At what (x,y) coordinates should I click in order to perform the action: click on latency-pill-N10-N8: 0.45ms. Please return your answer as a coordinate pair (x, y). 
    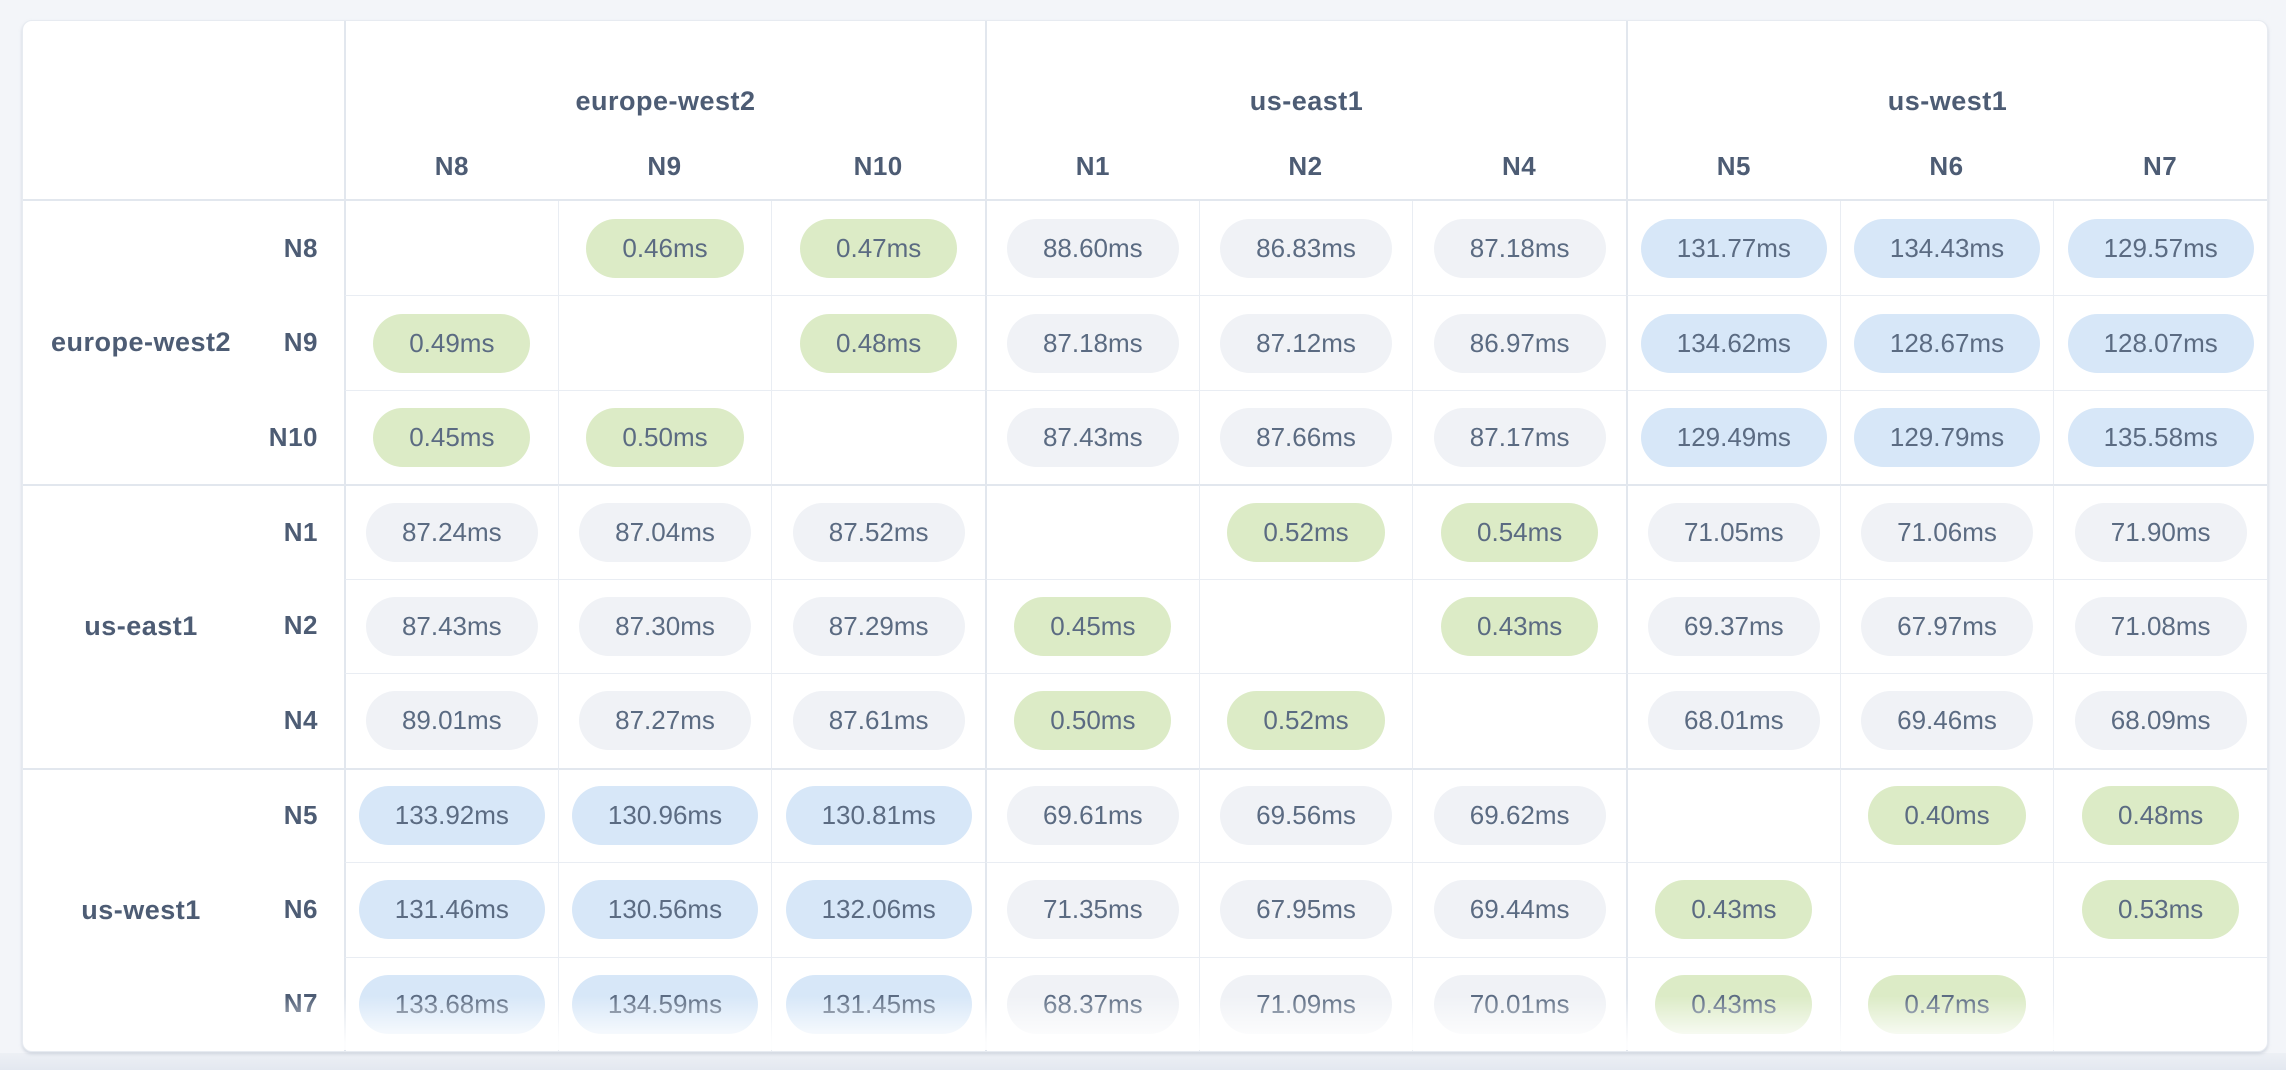
    Looking at the image, I should click on (452, 438).